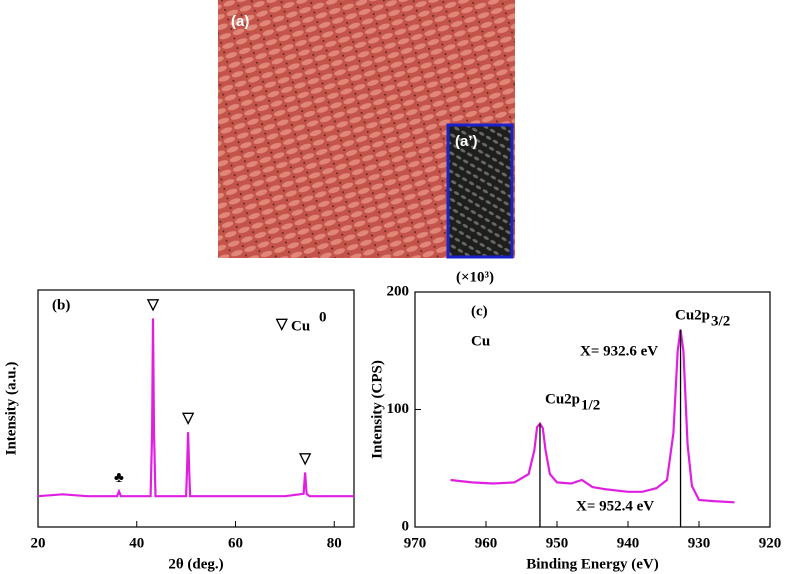  What do you see at coordinates (406, 526) in the screenshot?
I see `y-tick-label: 0` at bounding box center [406, 526].